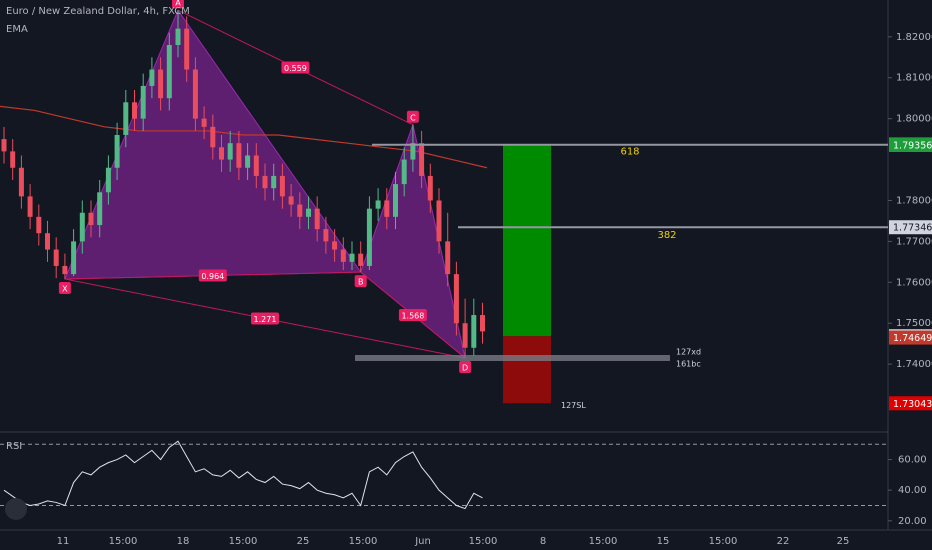  What do you see at coordinates (422, 541) in the screenshot?
I see `x-tick-label: Jun` at bounding box center [422, 541].